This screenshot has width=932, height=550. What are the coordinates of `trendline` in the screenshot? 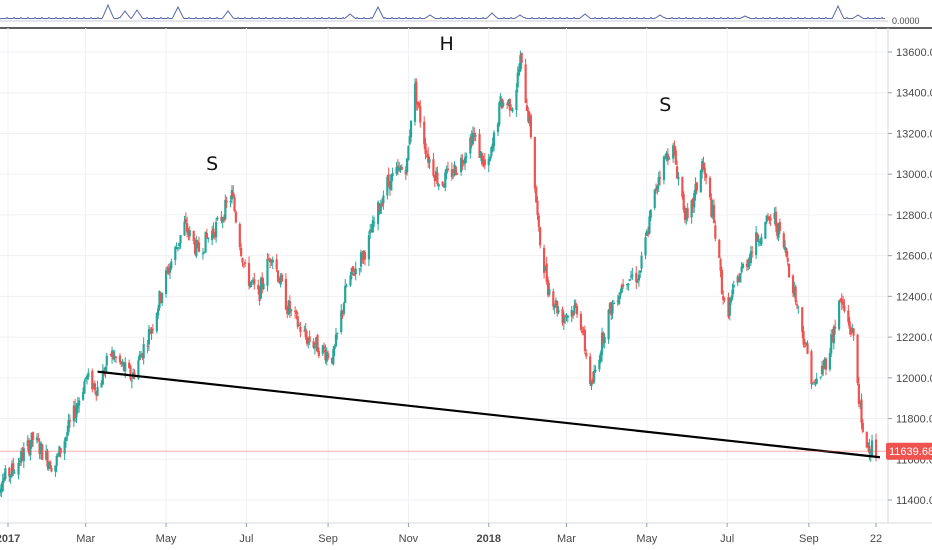 It's located at (489, 414).